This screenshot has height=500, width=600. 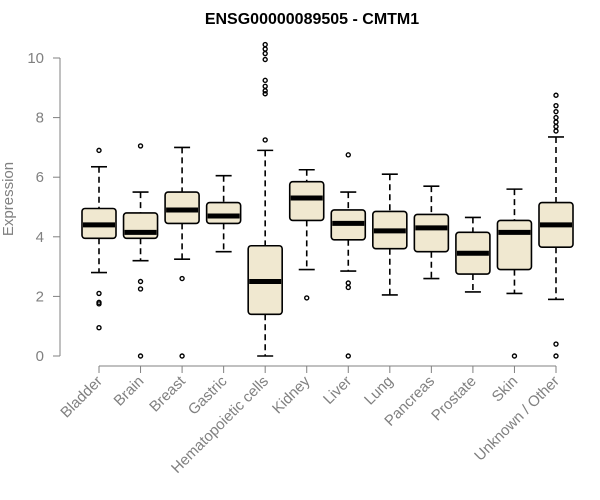 What do you see at coordinates (505, 389) in the screenshot?
I see `x-tick-label: Skin` at bounding box center [505, 389].